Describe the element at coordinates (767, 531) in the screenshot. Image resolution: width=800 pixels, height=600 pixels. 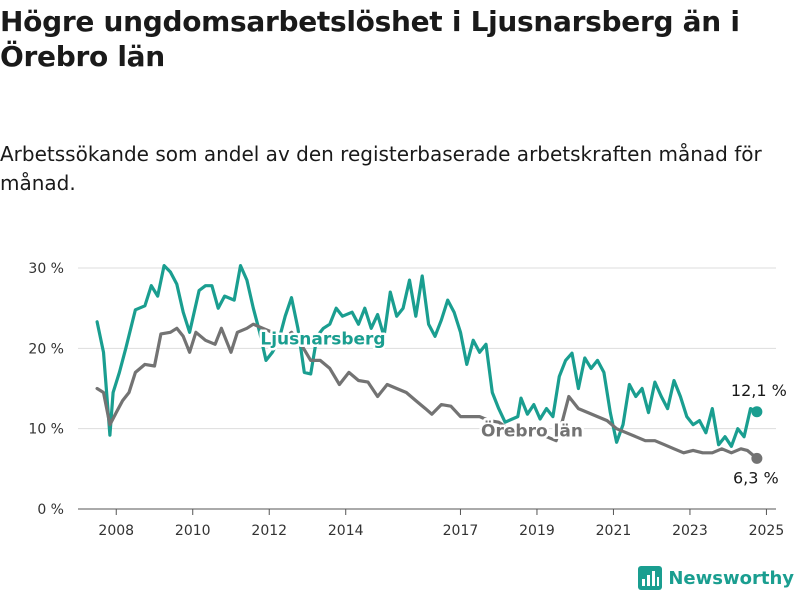
I see `x-tick-label: 2025` at that location.